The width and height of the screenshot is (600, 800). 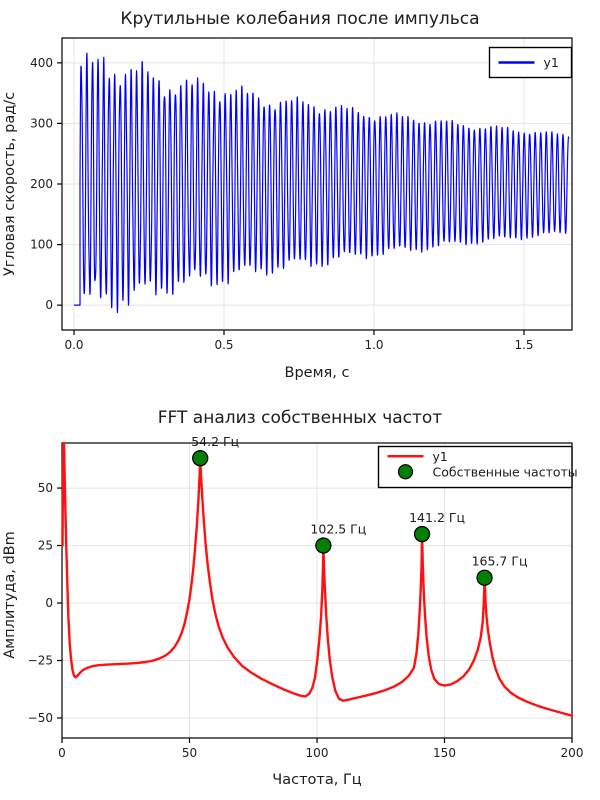 What do you see at coordinates (299, 19) in the screenshot?
I see `oscillation-chart-title: Крутильные колебания после импульса` at bounding box center [299, 19].